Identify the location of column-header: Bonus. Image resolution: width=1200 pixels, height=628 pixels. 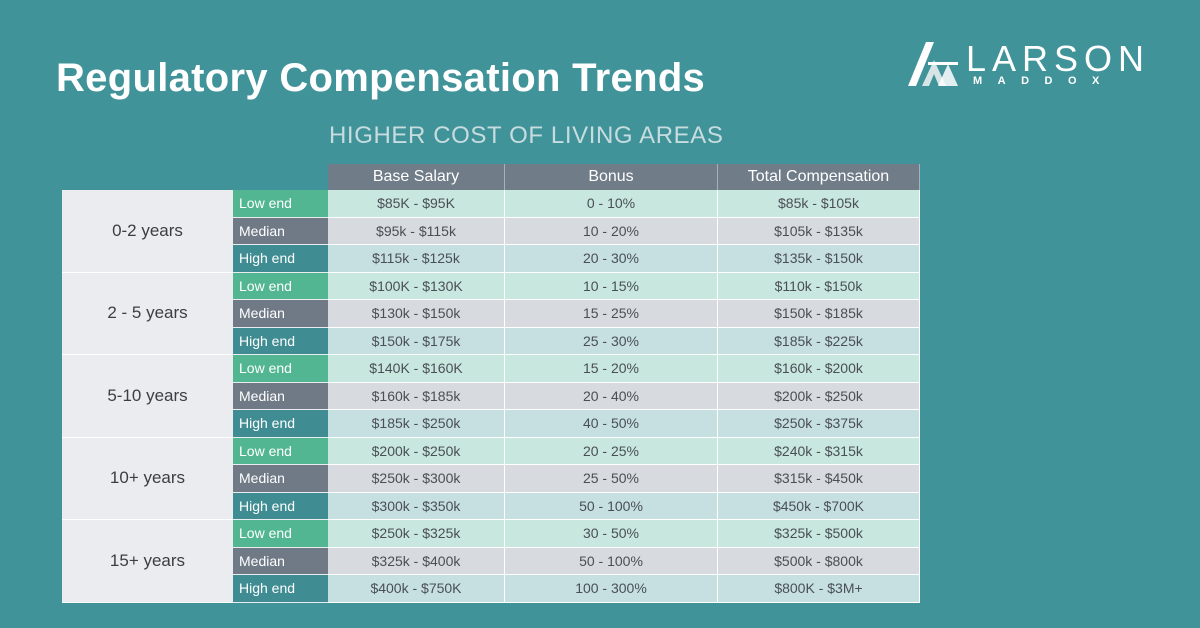
(611, 177).